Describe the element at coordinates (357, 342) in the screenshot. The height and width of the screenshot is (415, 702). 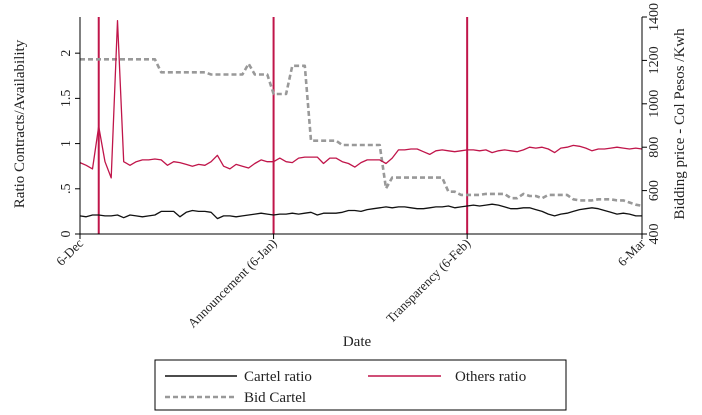
I see `x-axis-title: Date` at that location.